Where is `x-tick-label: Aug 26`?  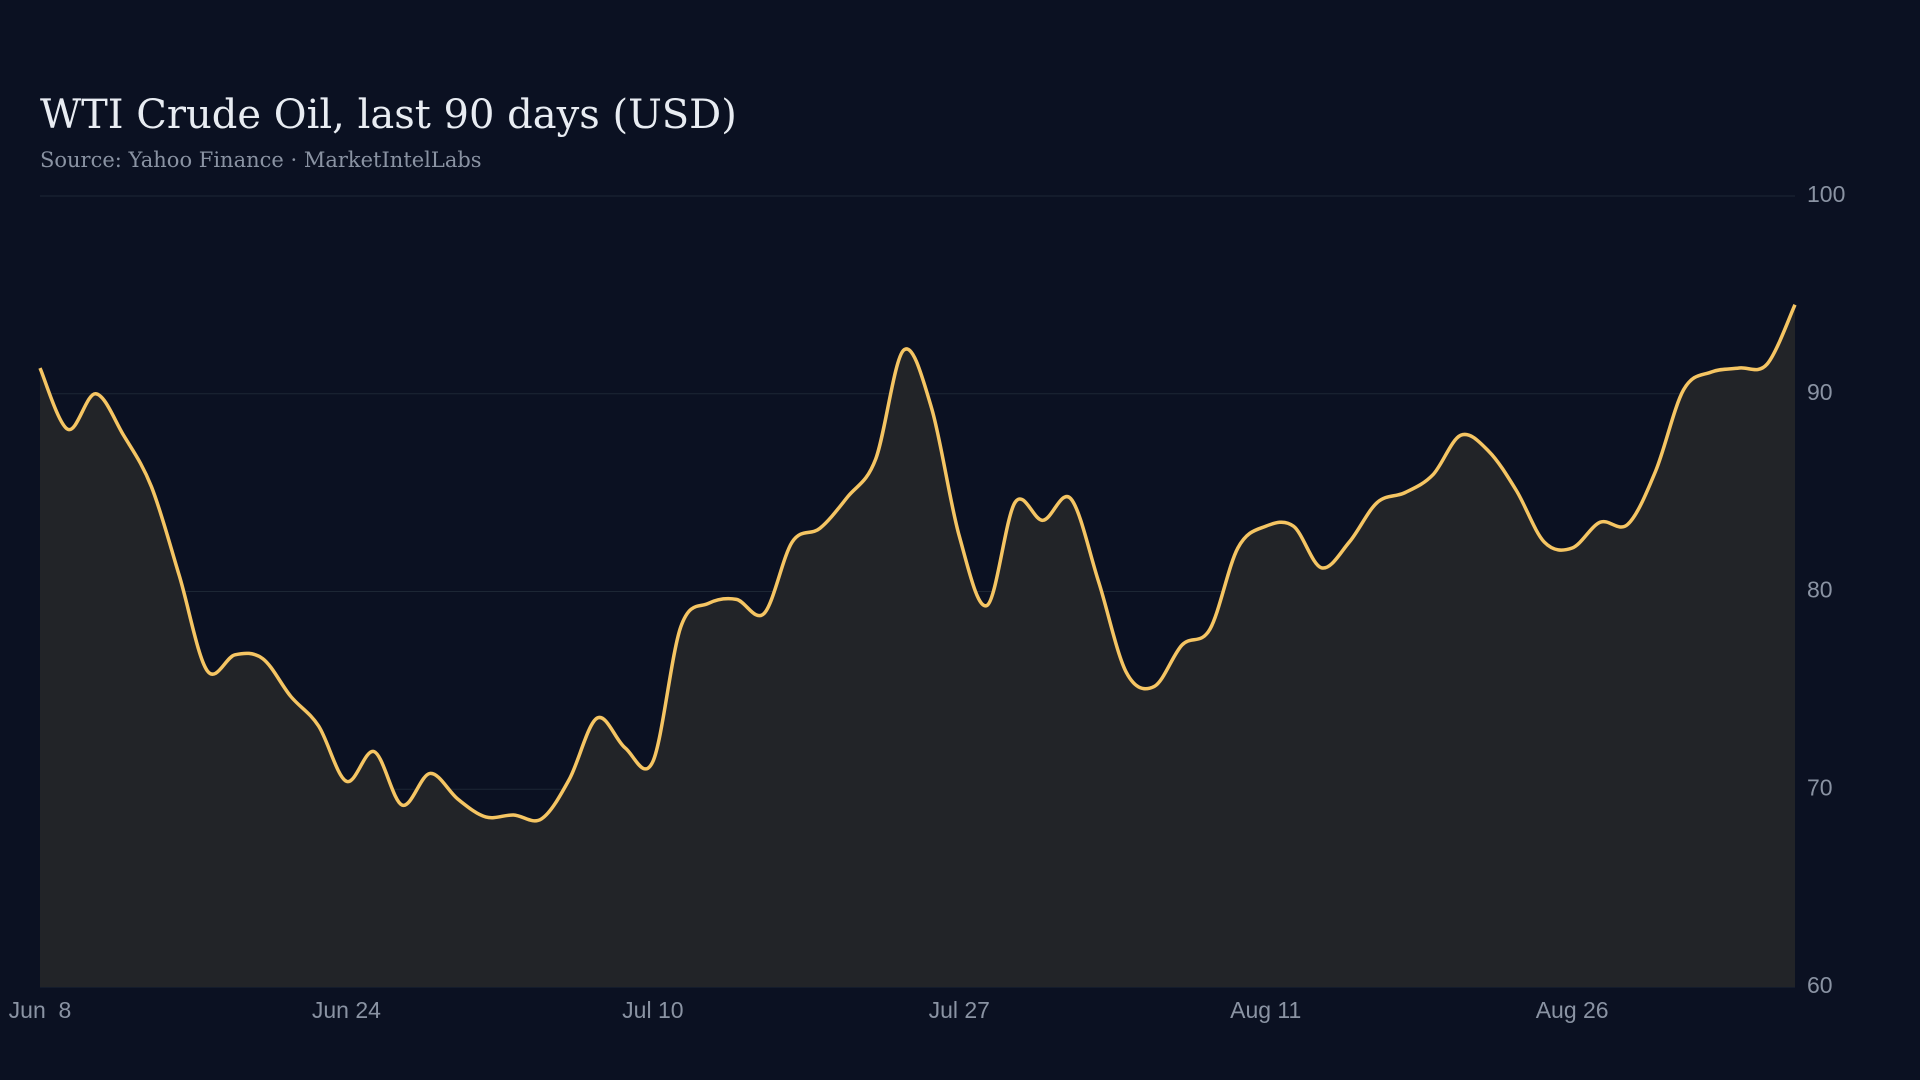
x-tick-label: Aug 26 is located at coordinates (1572, 1010).